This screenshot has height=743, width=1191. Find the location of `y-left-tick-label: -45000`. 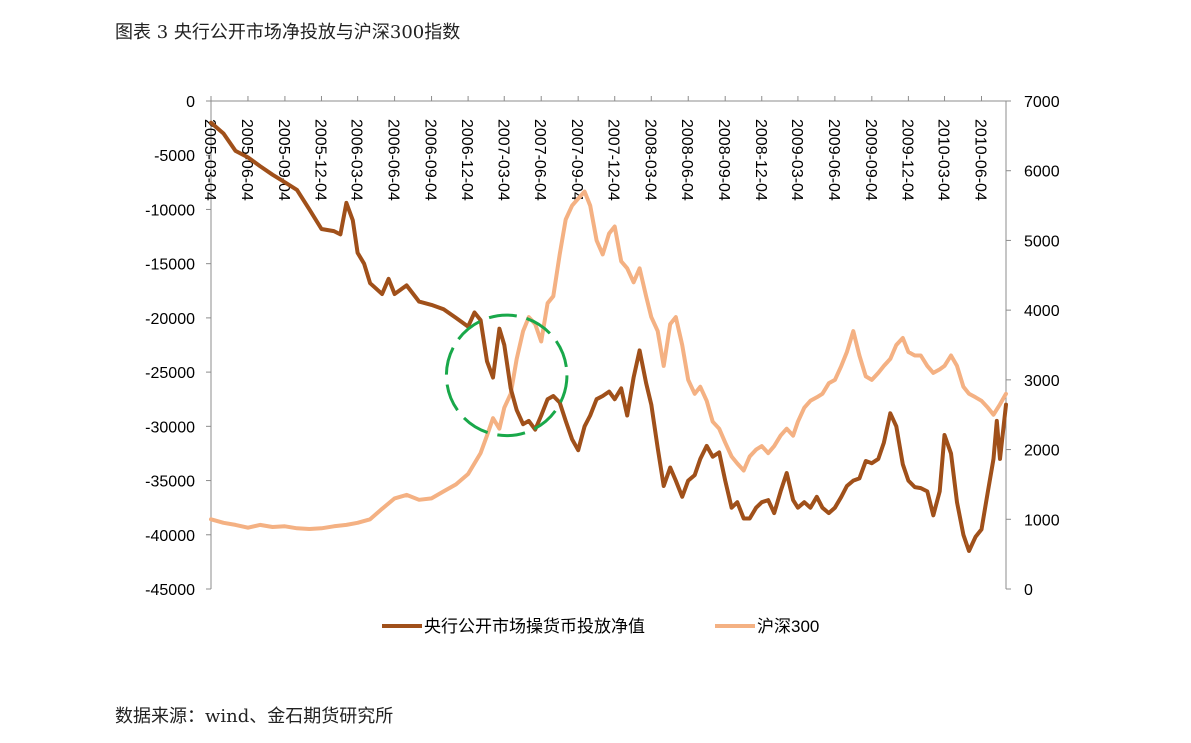

y-left-tick-label: -45000 is located at coordinates (170, 590).